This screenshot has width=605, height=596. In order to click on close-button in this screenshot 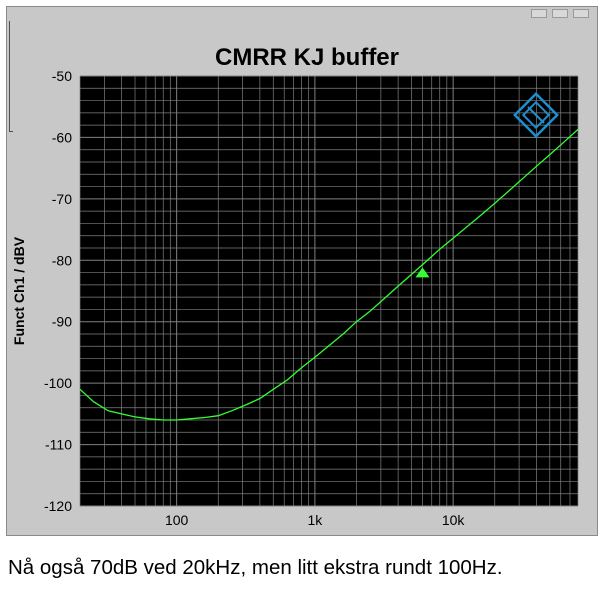, I will do `click(581, 13)`.